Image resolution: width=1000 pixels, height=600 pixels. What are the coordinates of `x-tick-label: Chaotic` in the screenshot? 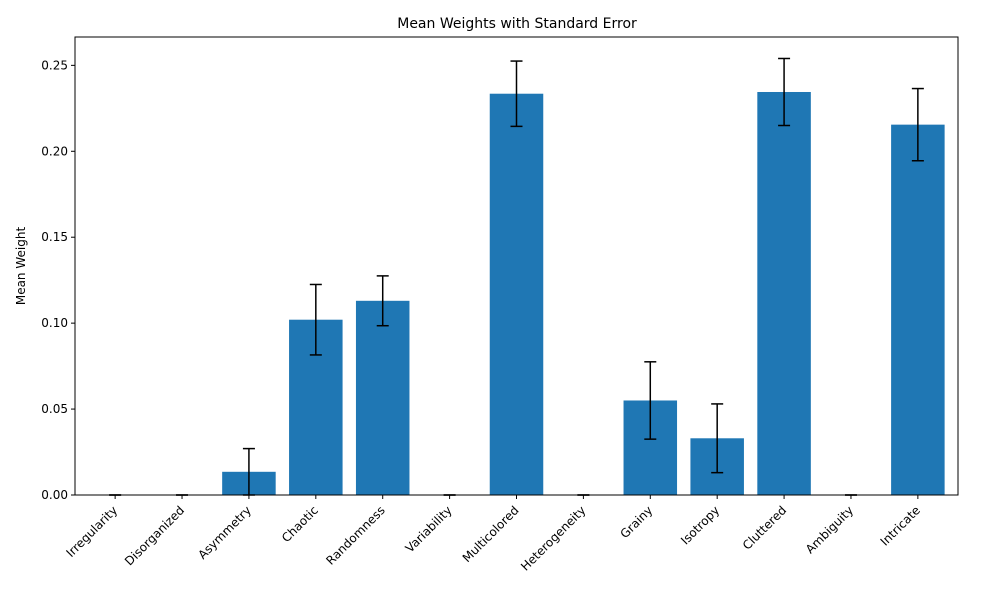 It's located at (300, 524).